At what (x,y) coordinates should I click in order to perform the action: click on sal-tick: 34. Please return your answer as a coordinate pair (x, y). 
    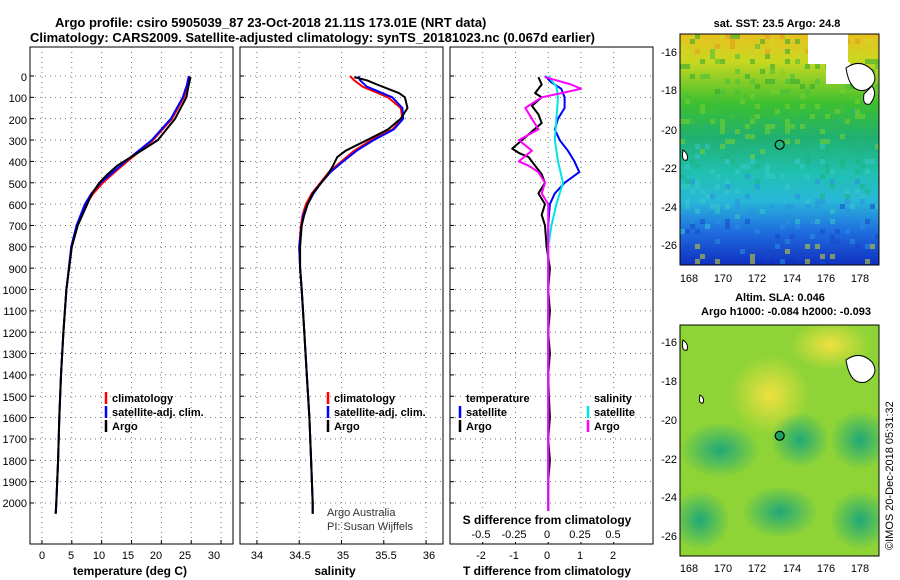
    Looking at the image, I should click on (257, 556).